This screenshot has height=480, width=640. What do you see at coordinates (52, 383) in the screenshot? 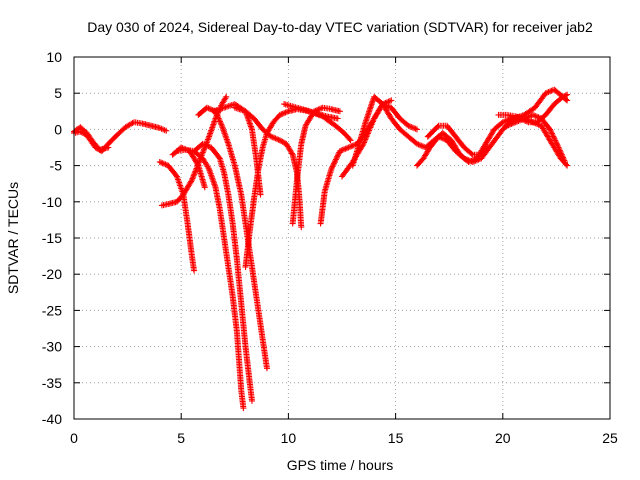
I see `y-tick-label: -35` at bounding box center [52, 383].